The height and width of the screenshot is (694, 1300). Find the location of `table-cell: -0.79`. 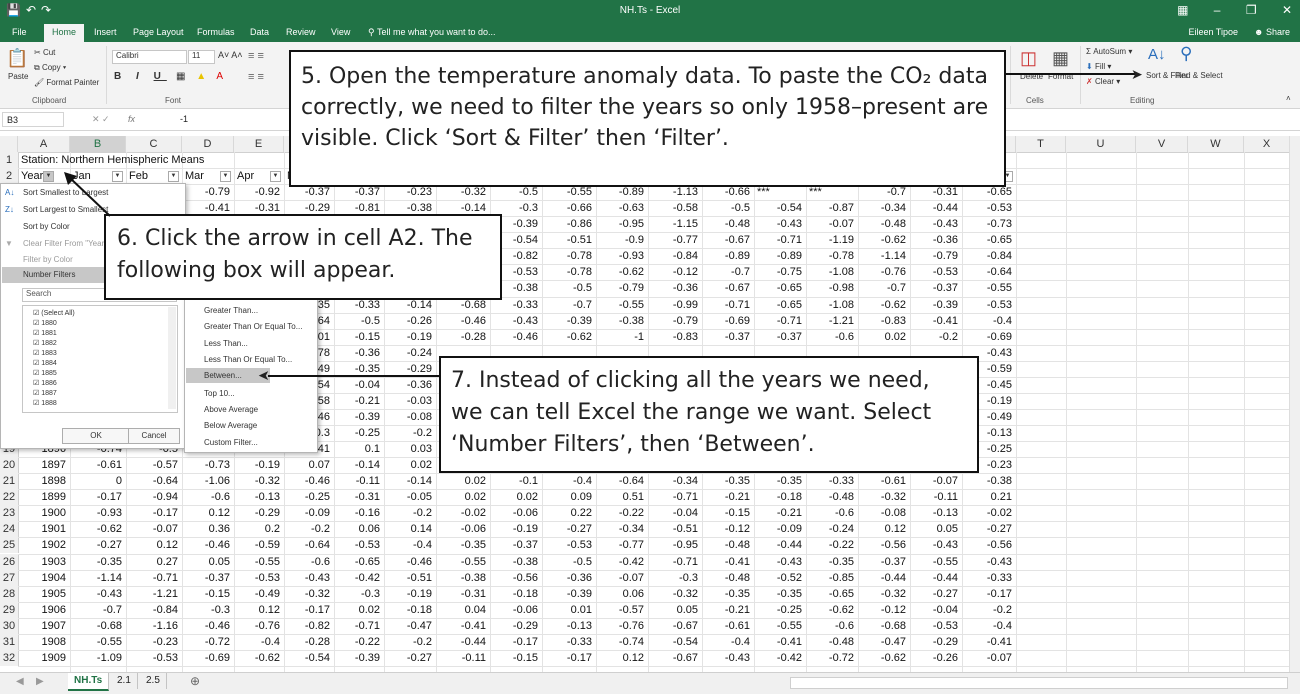

table-cell: -0.79 is located at coordinates (945, 256).